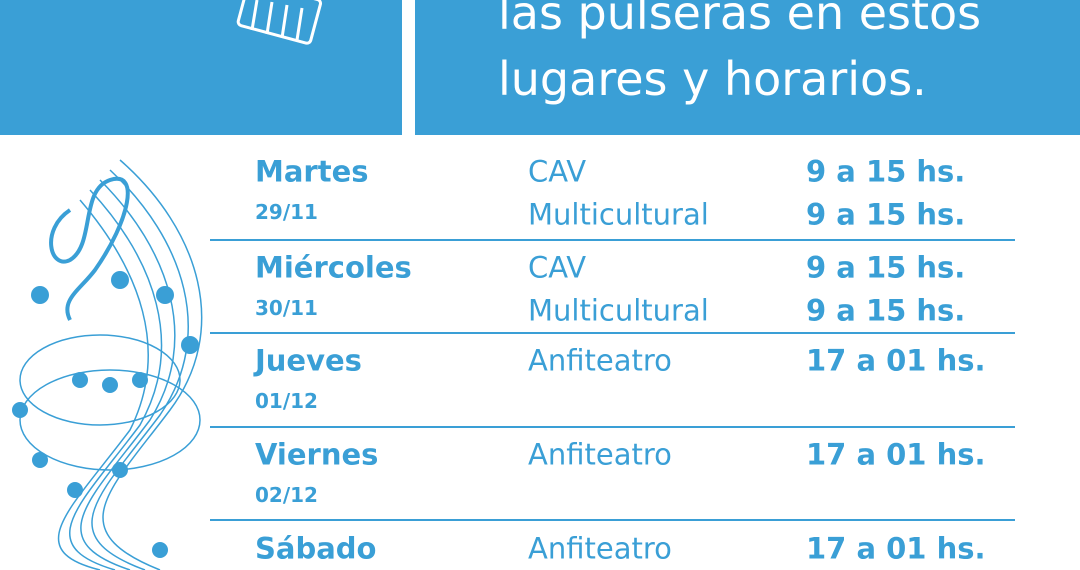 This screenshot has height=570, width=1080. What do you see at coordinates (740, 20) in the screenshot?
I see `header-line: las pulseras en estos` at bounding box center [740, 20].